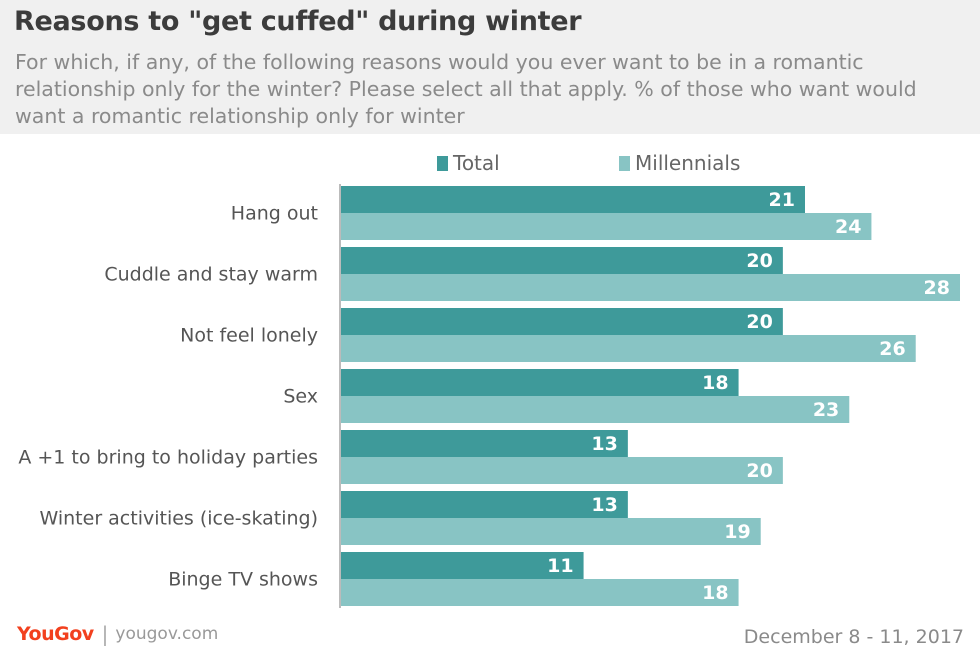 This screenshot has height=653, width=980. Describe the element at coordinates (168, 458) in the screenshot. I see `category-label: A +1 to bring to holiday parties` at that location.